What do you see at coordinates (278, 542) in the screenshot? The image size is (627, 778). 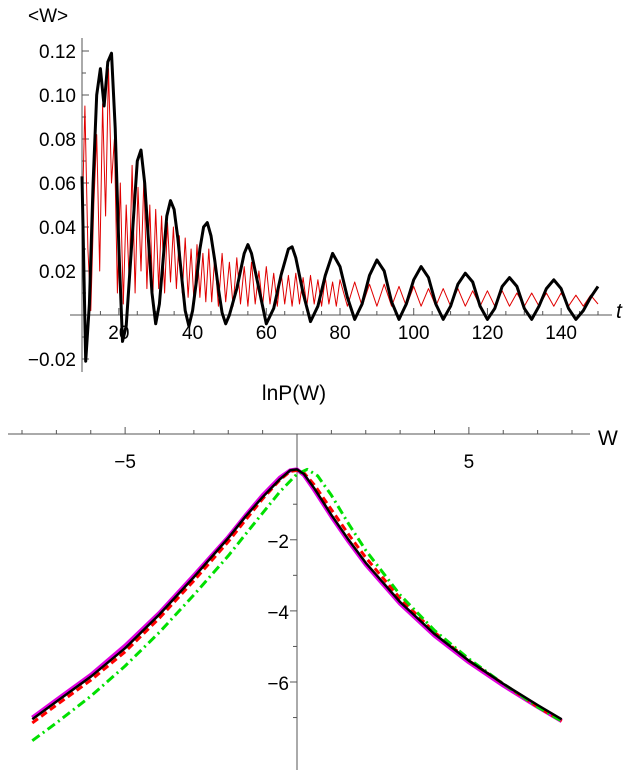 I see `bottom-y-tick-label: −2` at bounding box center [278, 542].